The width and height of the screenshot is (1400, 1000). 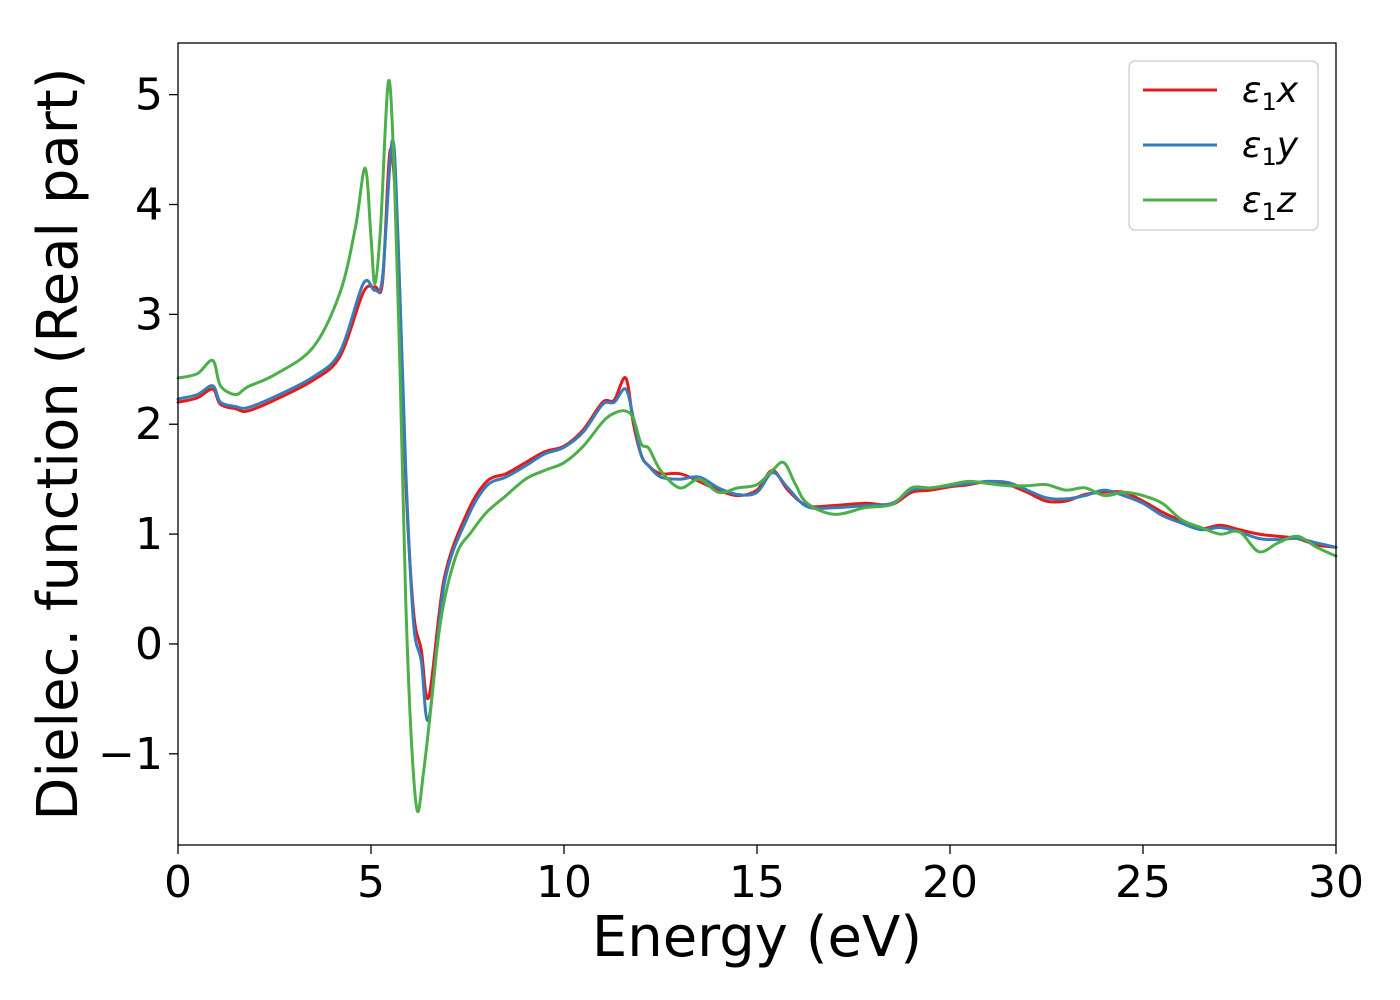 What do you see at coordinates (149, 314) in the screenshot?
I see `y-tick-label: 3` at bounding box center [149, 314].